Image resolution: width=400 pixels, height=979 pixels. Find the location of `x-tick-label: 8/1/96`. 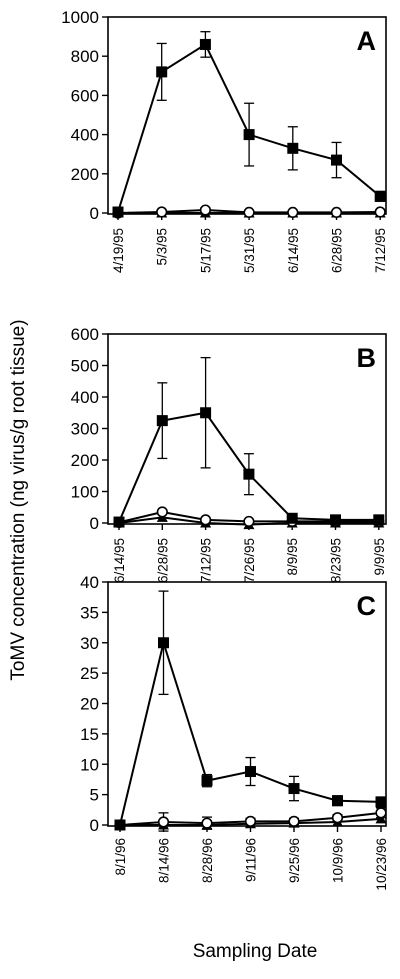

x-tick-label: 8/1/96 is located at coordinates (120, 857).